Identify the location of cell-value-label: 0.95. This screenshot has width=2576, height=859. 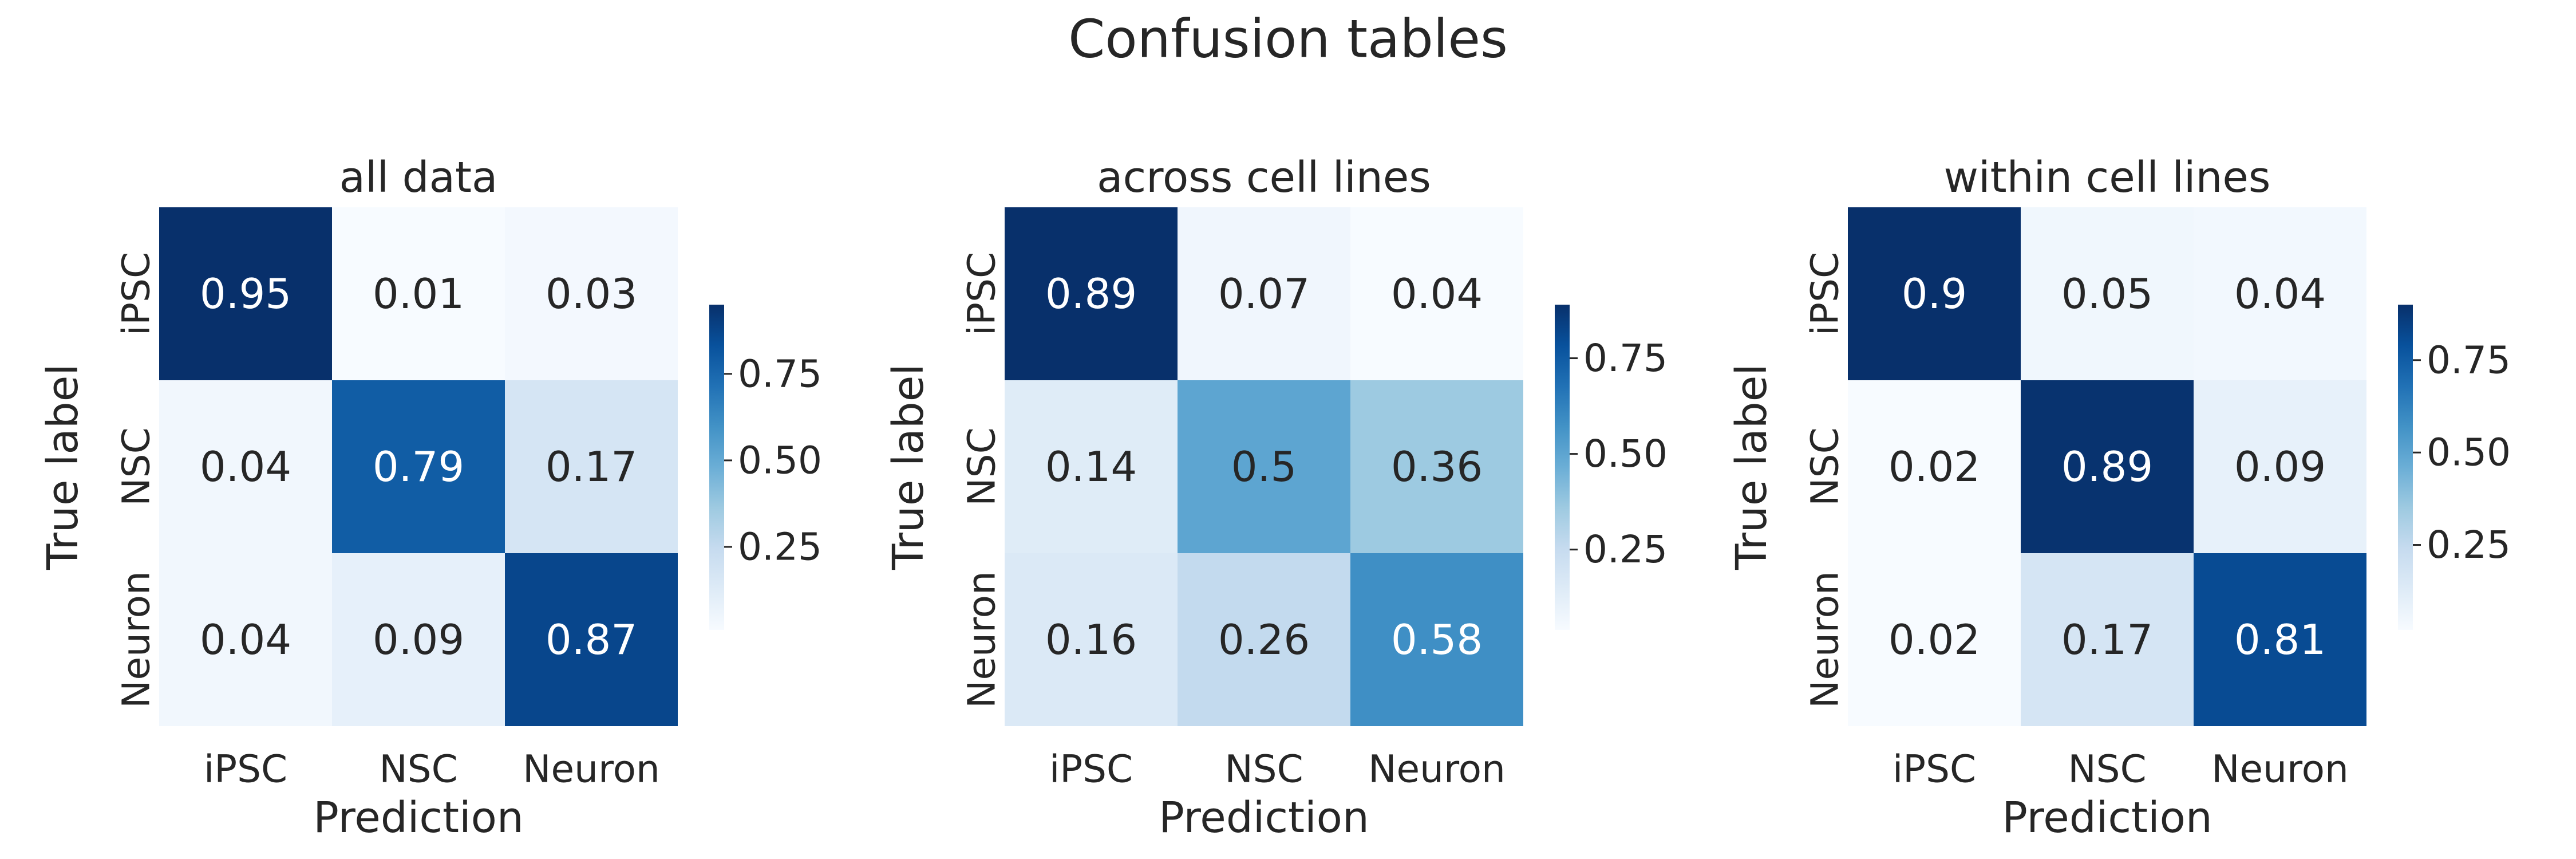
(245, 294).